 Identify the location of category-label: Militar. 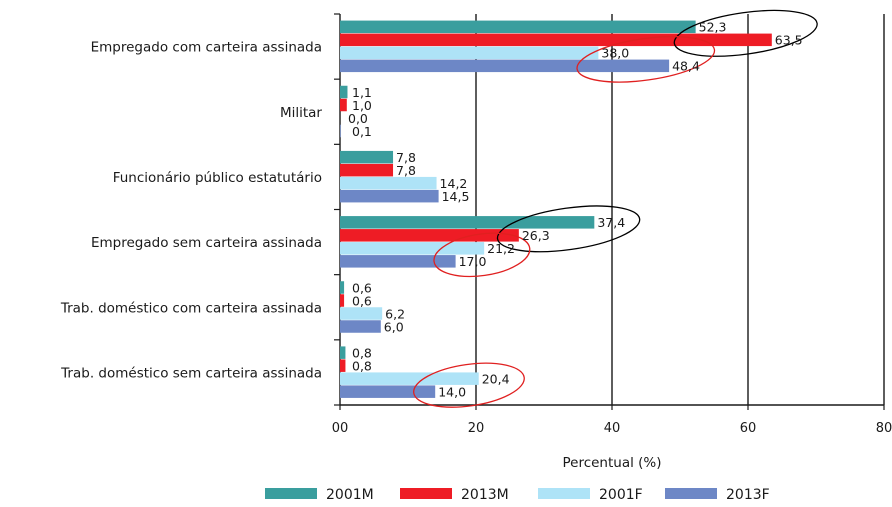
(301, 113).